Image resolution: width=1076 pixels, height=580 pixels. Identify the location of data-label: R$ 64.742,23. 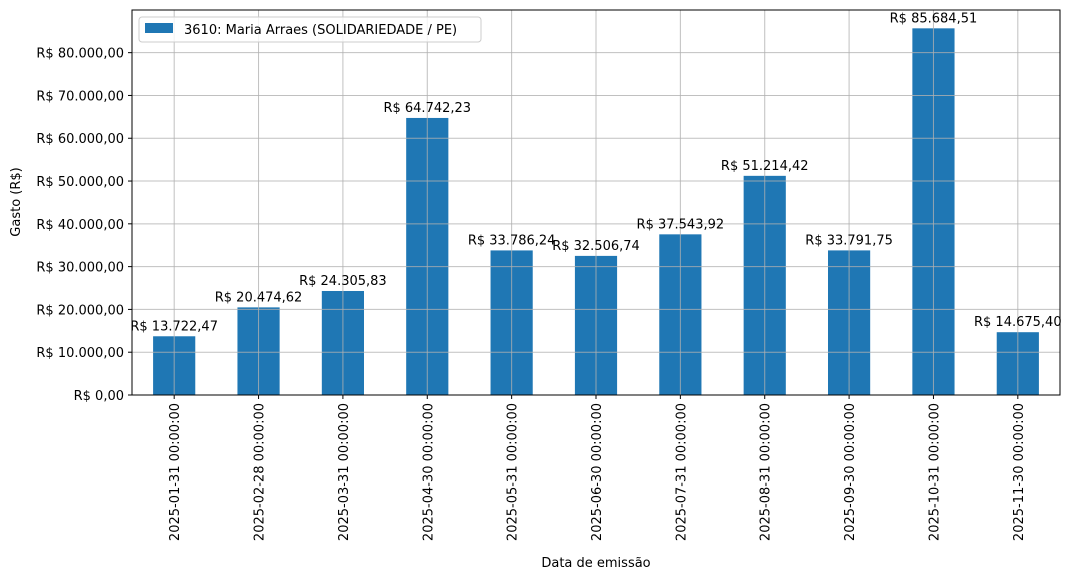
(427, 108).